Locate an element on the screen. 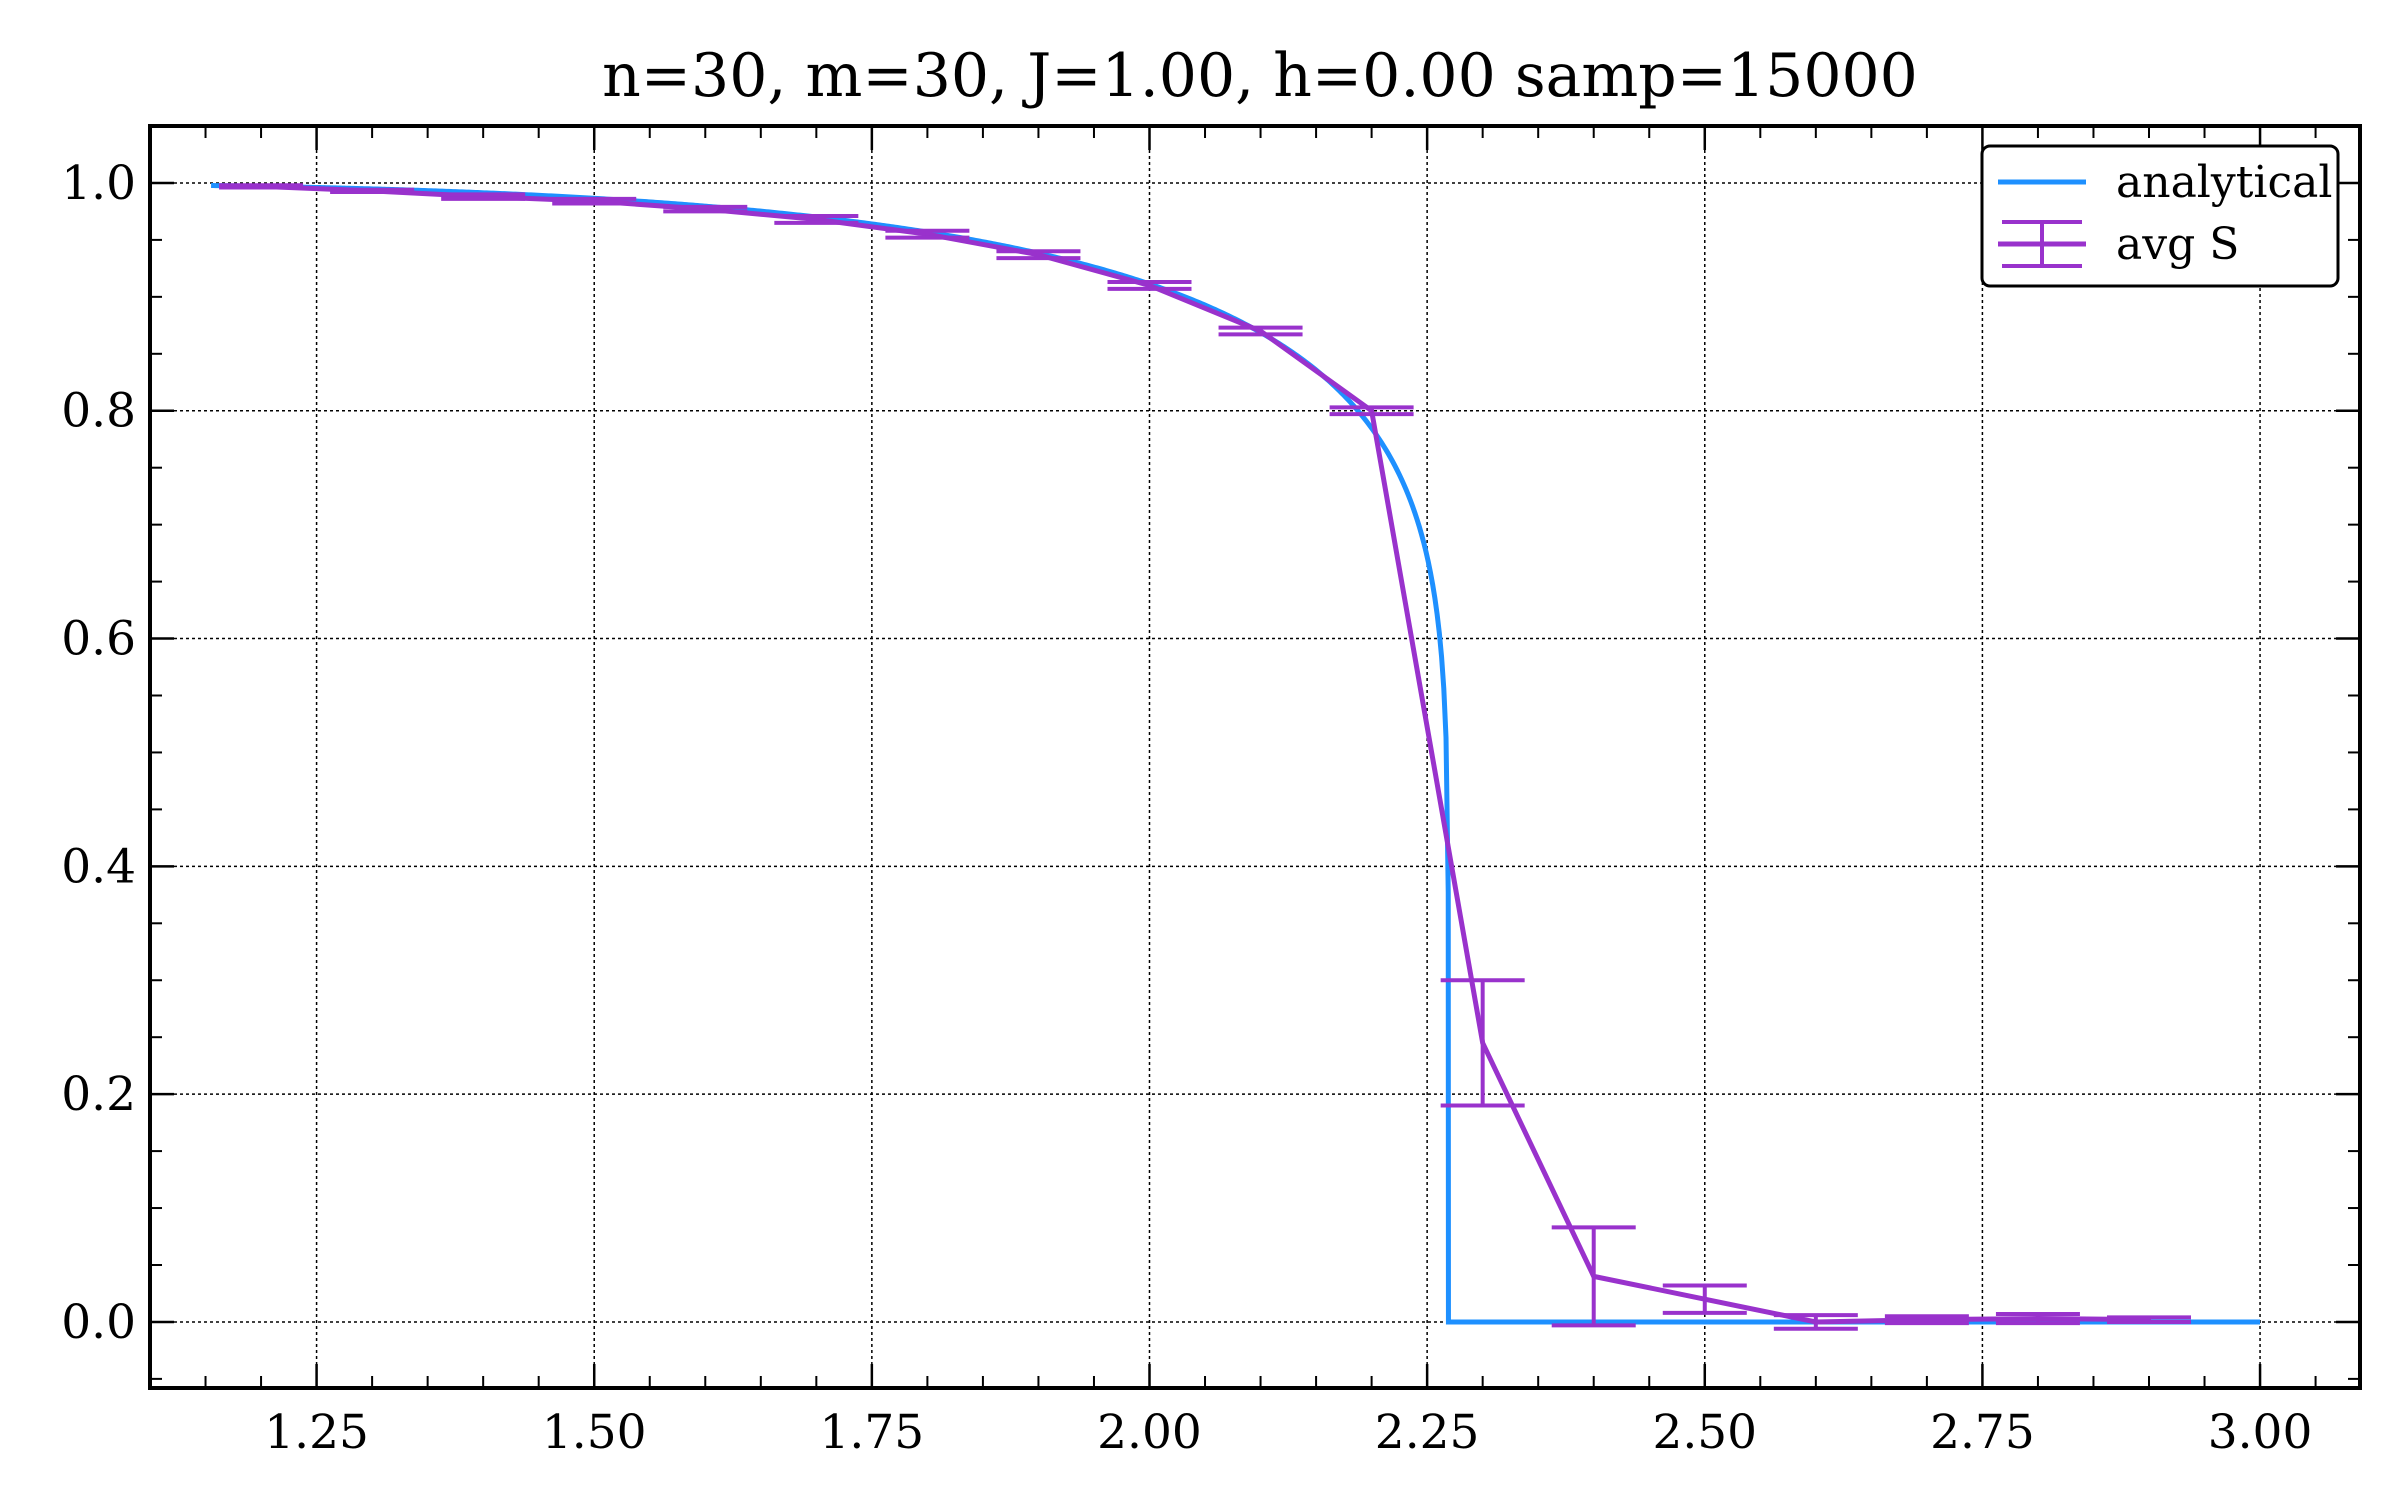 The height and width of the screenshot is (1505, 2400). x-tick-label: 1.75 is located at coordinates (872, 1432).